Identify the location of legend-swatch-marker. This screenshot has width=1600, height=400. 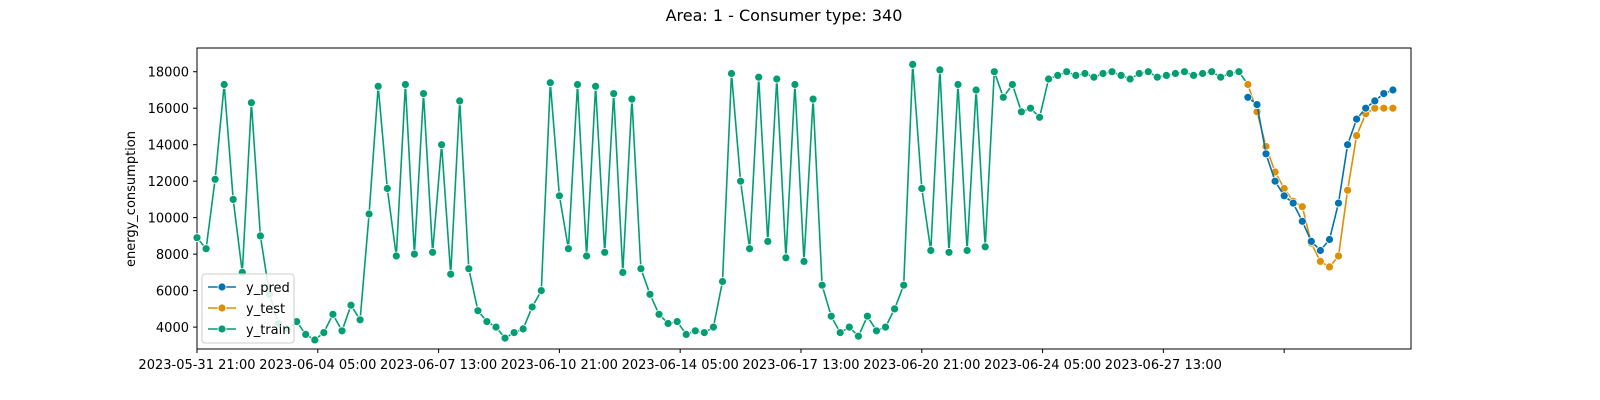
(222, 287).